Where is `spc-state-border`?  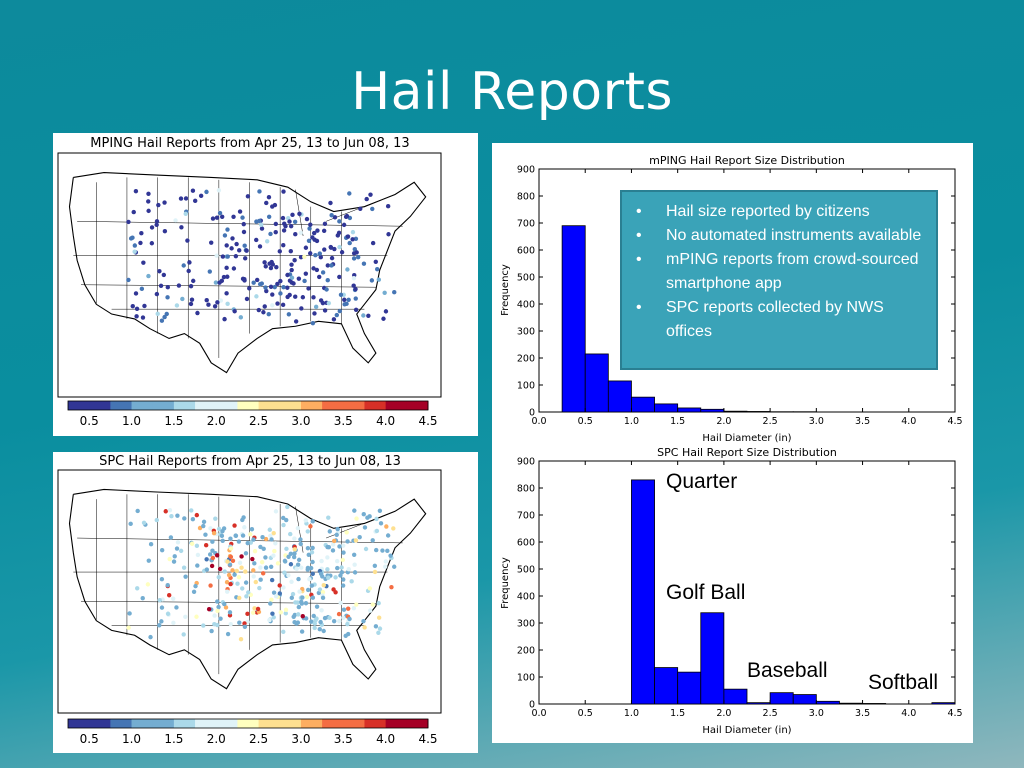
spc-state-border is located at coordinates (228, 602).